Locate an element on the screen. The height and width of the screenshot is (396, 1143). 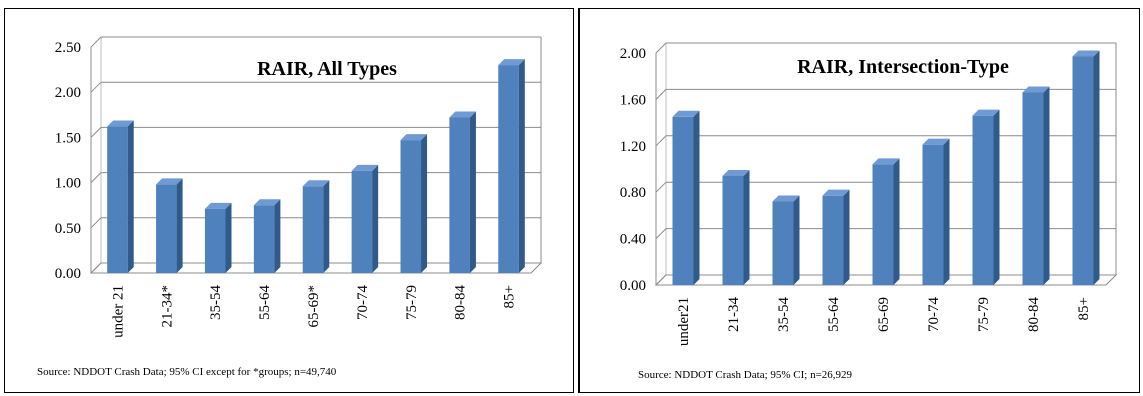
y-tick-label: 1.20 is located at coordinates (633, 147).